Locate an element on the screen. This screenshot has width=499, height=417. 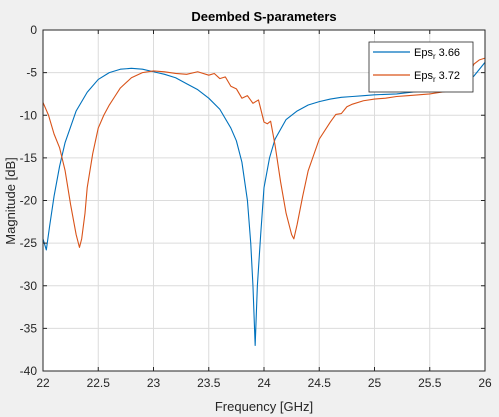
x-tick-label: 22 is located at coordinates (43, 383).